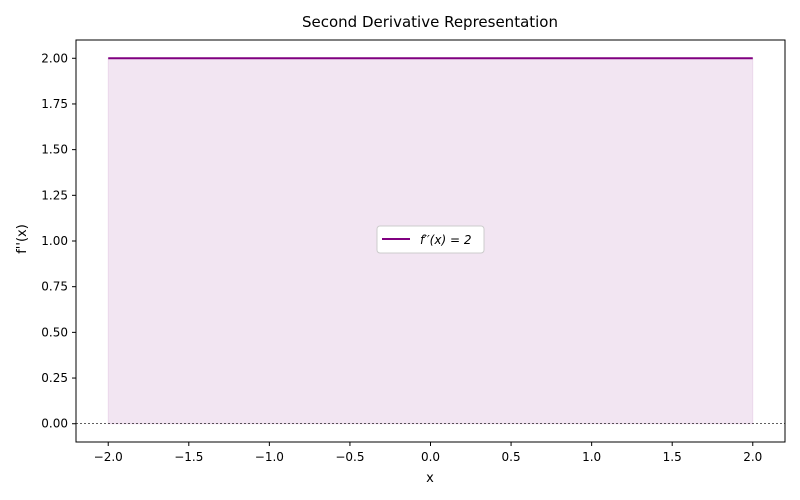 Image resolution: width=800 pixels, height=500 pixels. Describe the element at coordinates (54, 424) in the screenshot. I see `y-tick-label: 0.00` at that location.